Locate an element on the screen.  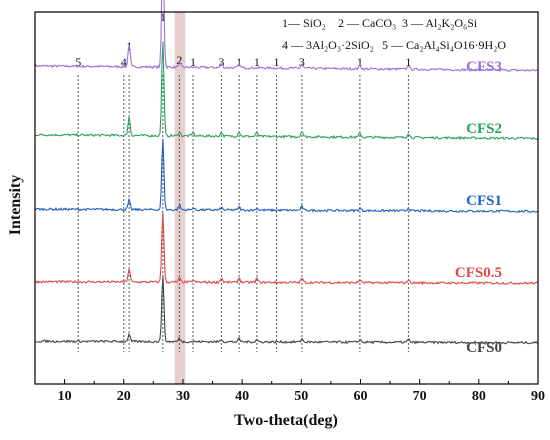
x-tick-label: 60 is located at coordinates (360, 396).